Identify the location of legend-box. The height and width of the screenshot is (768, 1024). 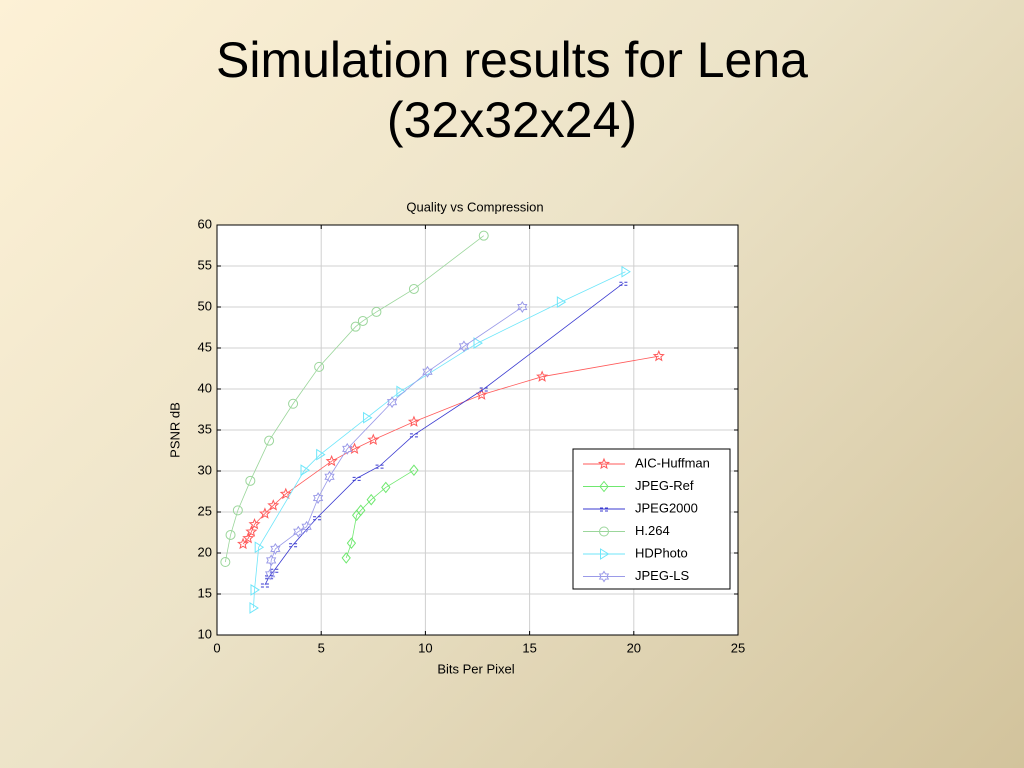
(651, 519).